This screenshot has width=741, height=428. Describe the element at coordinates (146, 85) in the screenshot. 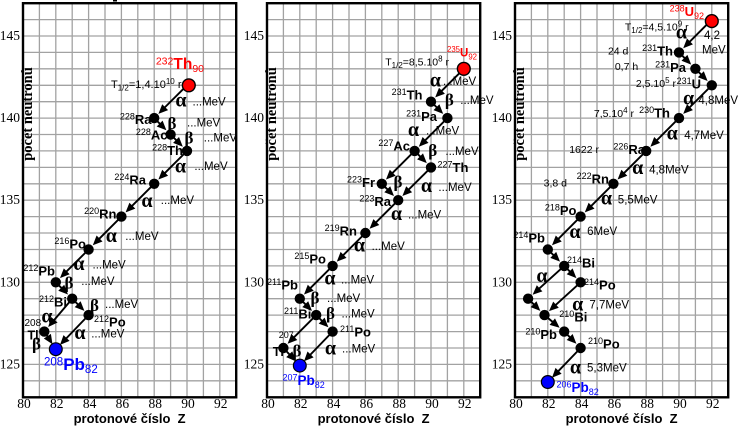

I see `svg-text: T1/2=1,4.1010 r` at that location.